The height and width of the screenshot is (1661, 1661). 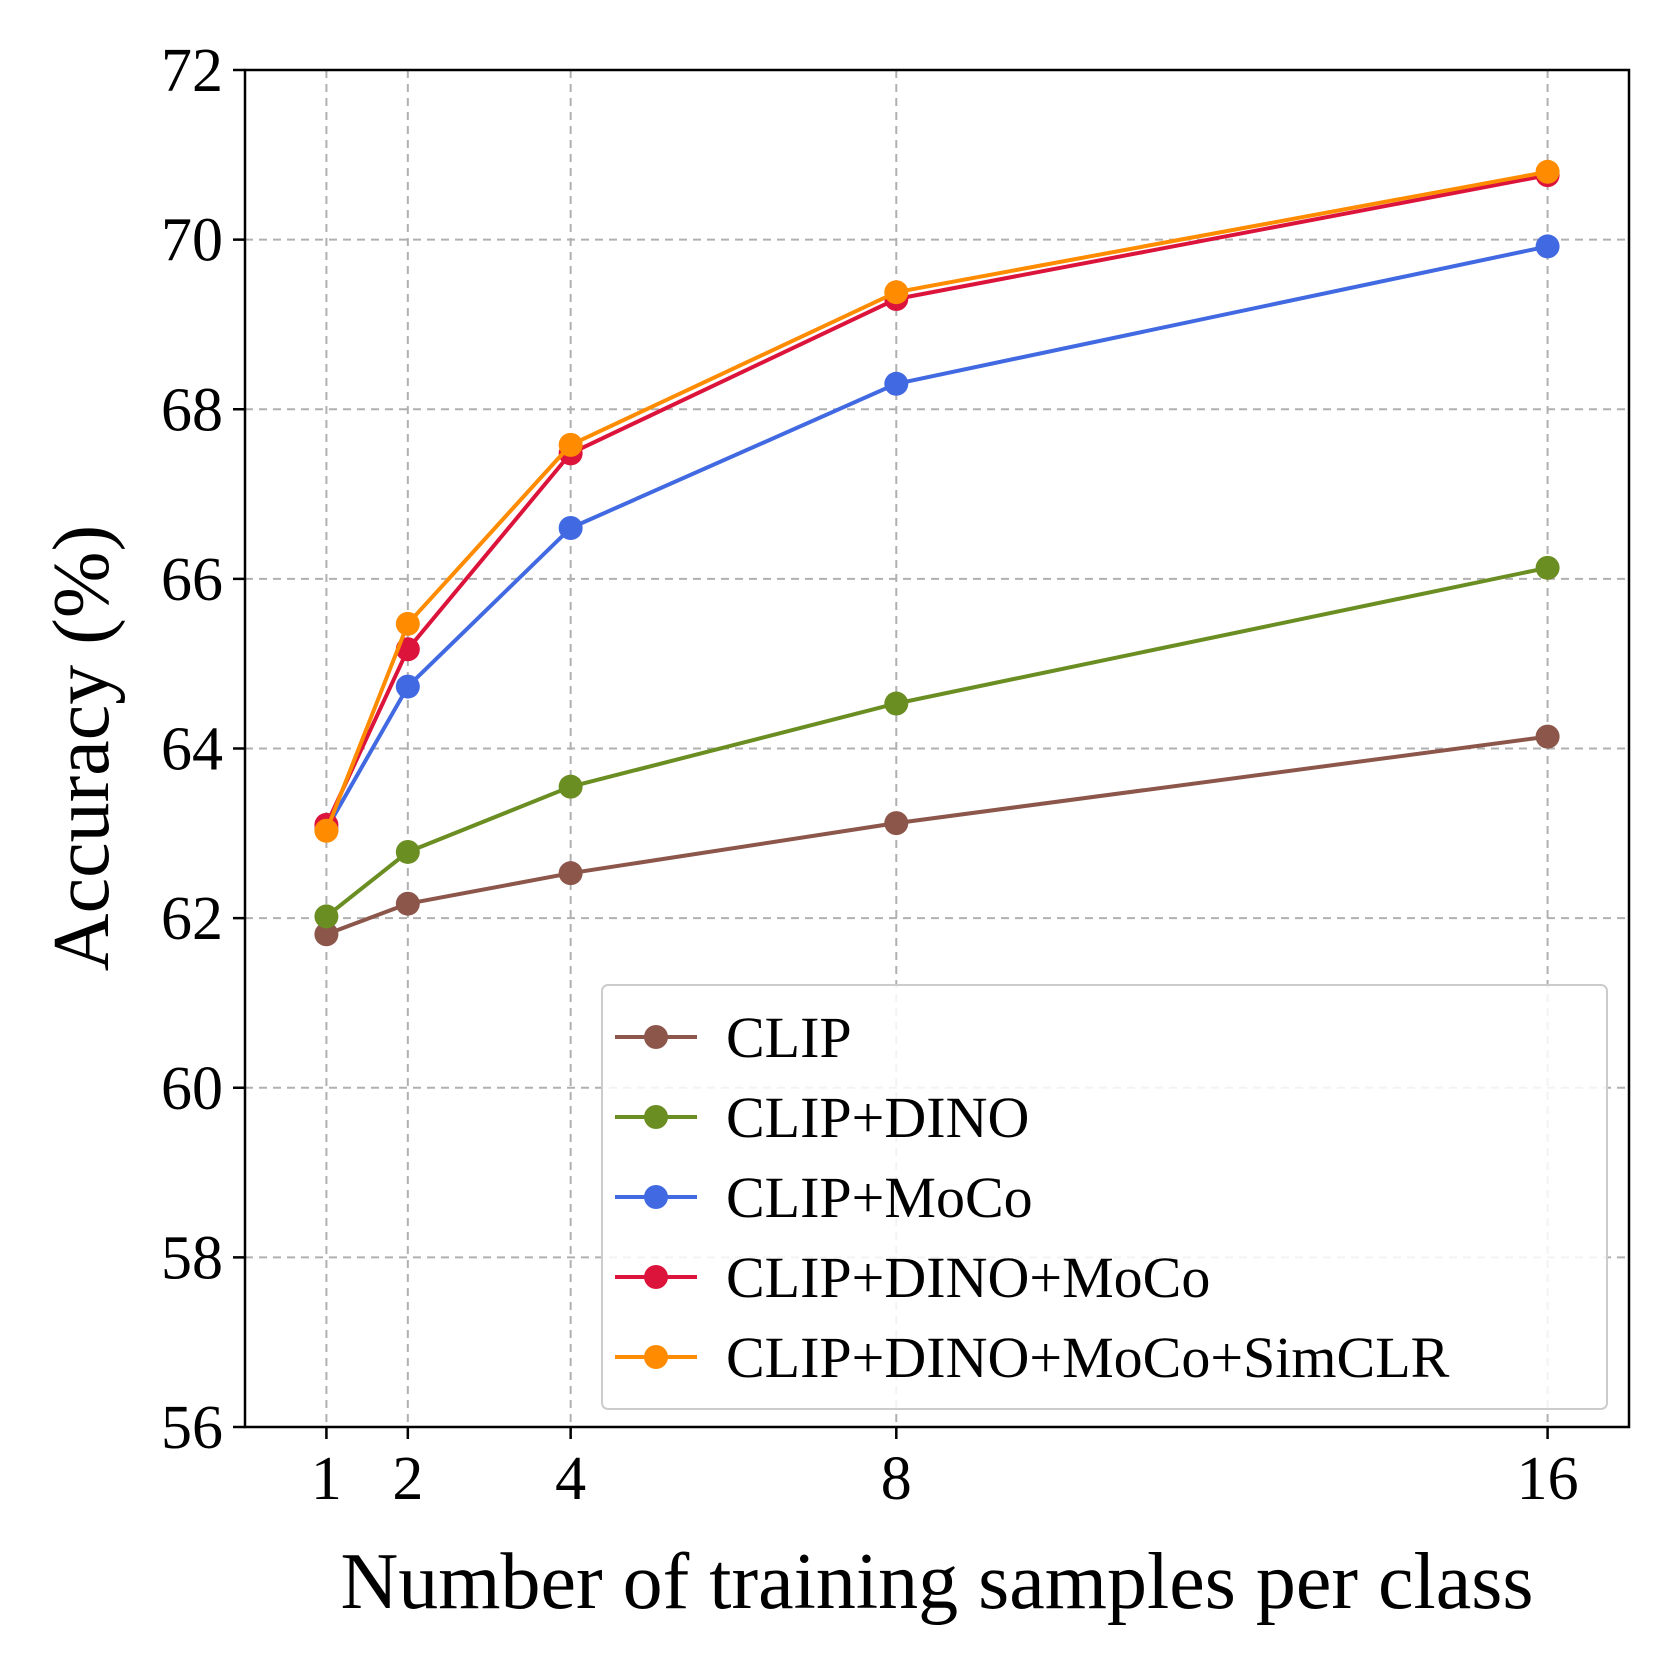 I want to click on y-tick-label: 64, so click(x=192, y=750).